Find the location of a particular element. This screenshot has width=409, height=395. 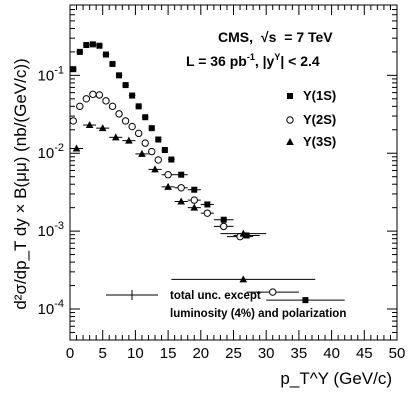

x-tick-label: 25 is located at coordinates (233, 353).